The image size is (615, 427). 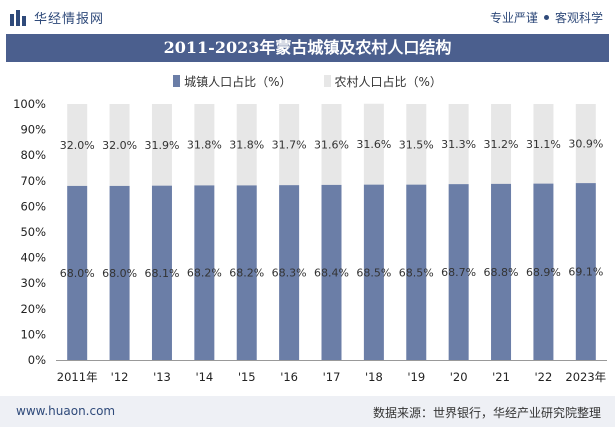 I want to click on data-label-rural: 31.7%, so click(x=289, y=145).